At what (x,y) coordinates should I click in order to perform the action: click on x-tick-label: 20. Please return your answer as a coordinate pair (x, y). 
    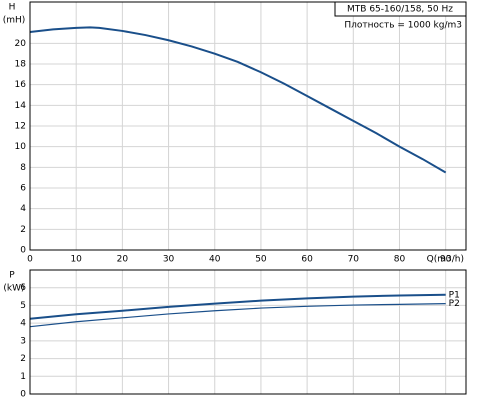
    Looking at the image, I should click on (123, 260).